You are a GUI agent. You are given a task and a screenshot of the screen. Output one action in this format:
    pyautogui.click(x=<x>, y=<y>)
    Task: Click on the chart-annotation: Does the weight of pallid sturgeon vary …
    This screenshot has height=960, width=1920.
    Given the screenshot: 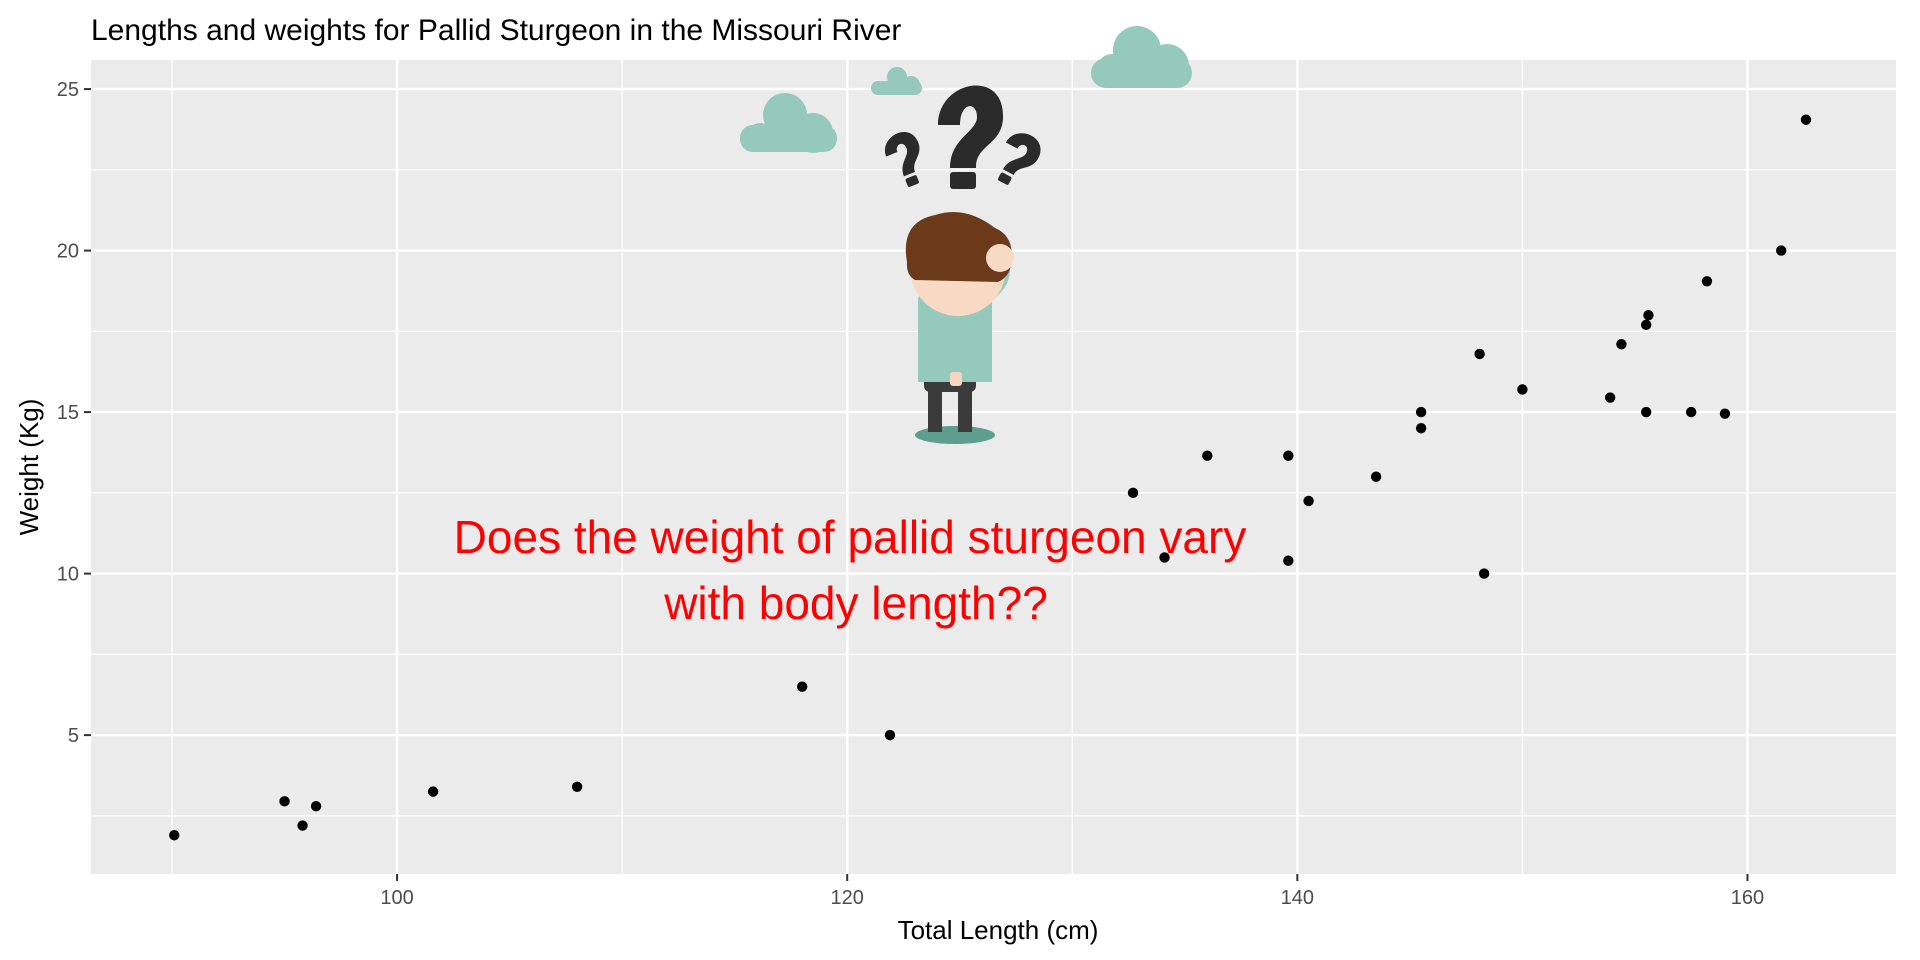 What is the action you would take?
    pyautogui.click(x=850, y=570)
    